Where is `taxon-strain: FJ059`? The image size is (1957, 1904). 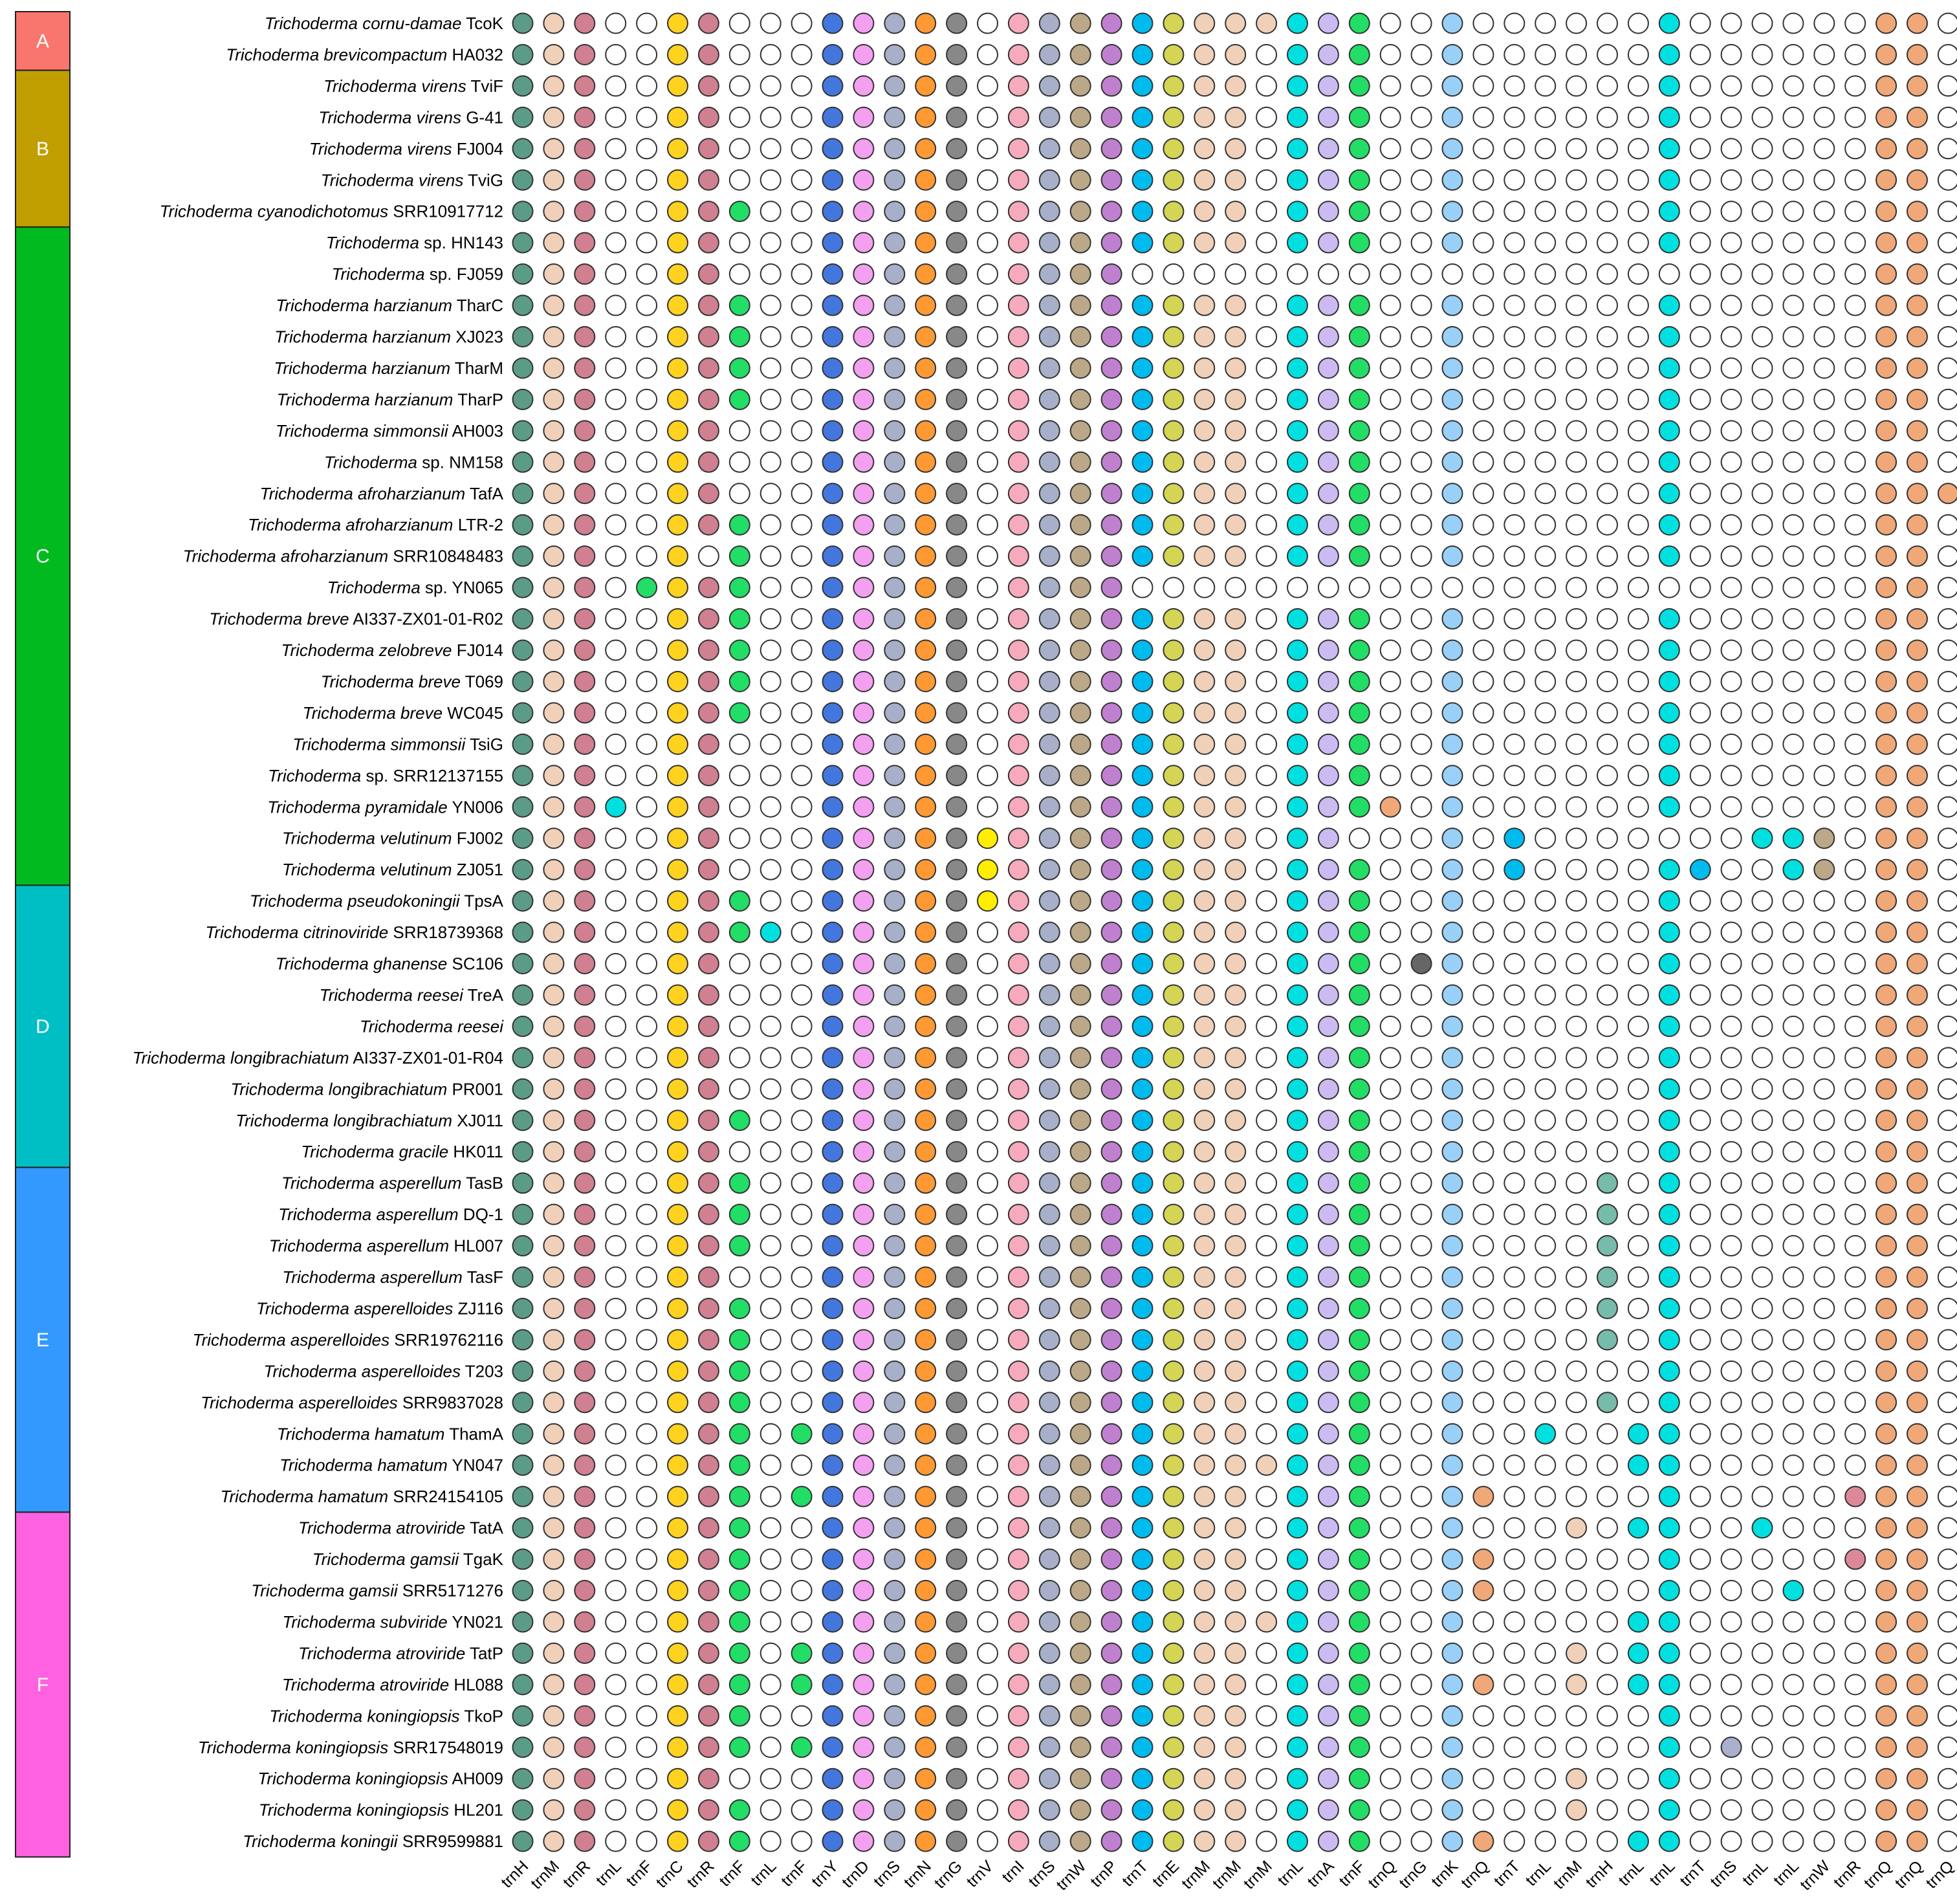 taxon-strain: FJ059 is located at coordinates (478, 274).